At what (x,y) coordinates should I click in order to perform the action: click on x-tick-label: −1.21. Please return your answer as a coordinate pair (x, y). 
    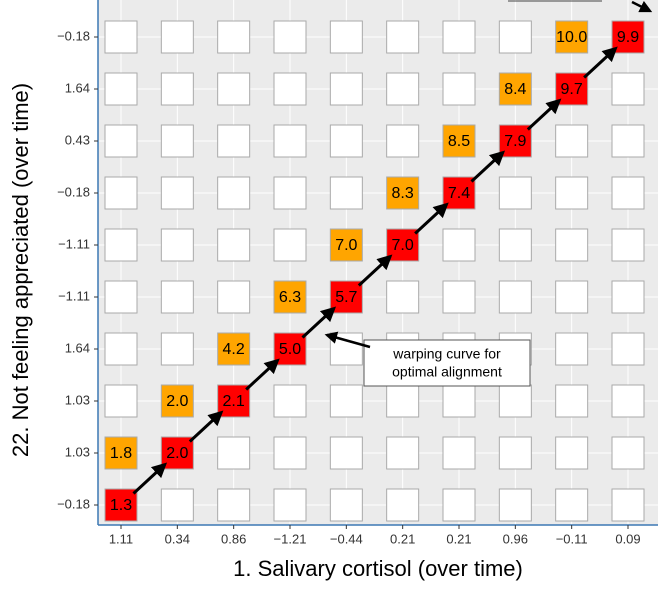
    Looking at the image, I should click on (290, 538).